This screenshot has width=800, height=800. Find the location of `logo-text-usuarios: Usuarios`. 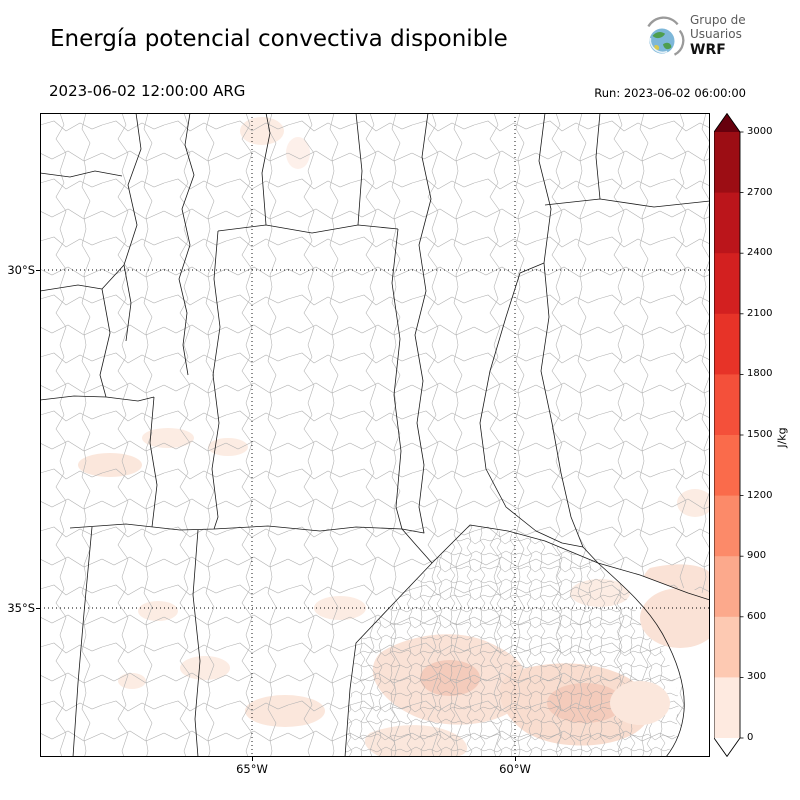

logo-text-usuarios: Usuarios is located at coordinates (716, 33).